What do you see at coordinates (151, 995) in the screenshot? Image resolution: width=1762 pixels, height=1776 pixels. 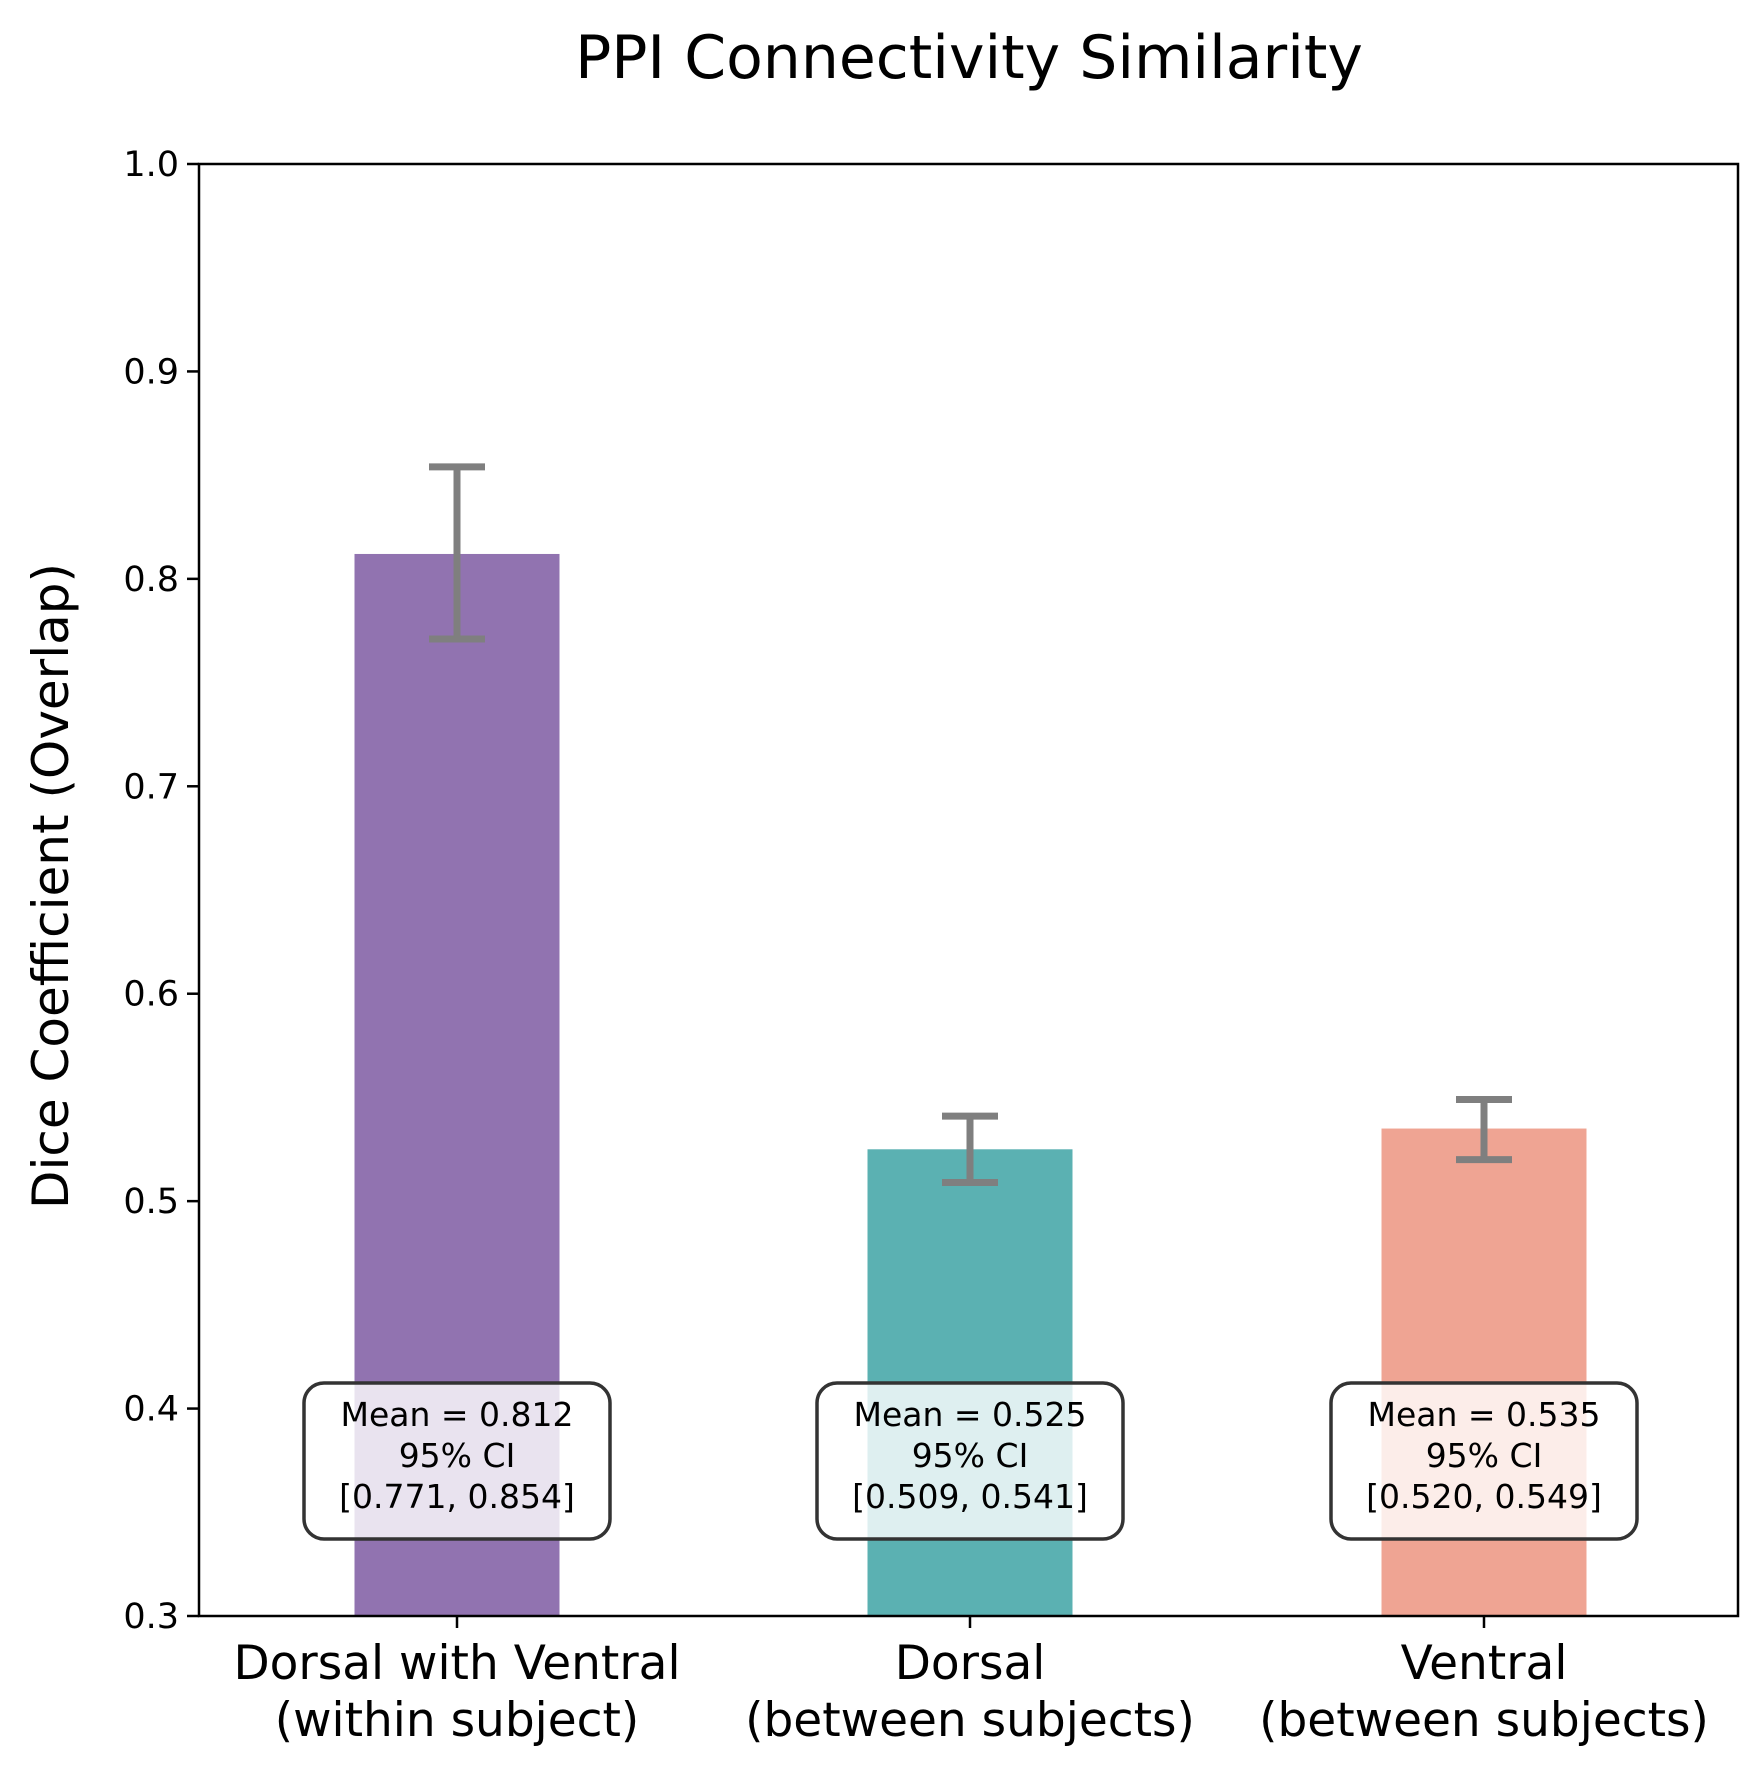 I see `y-tick-label: 0.6` at bounding box center [151, 995].